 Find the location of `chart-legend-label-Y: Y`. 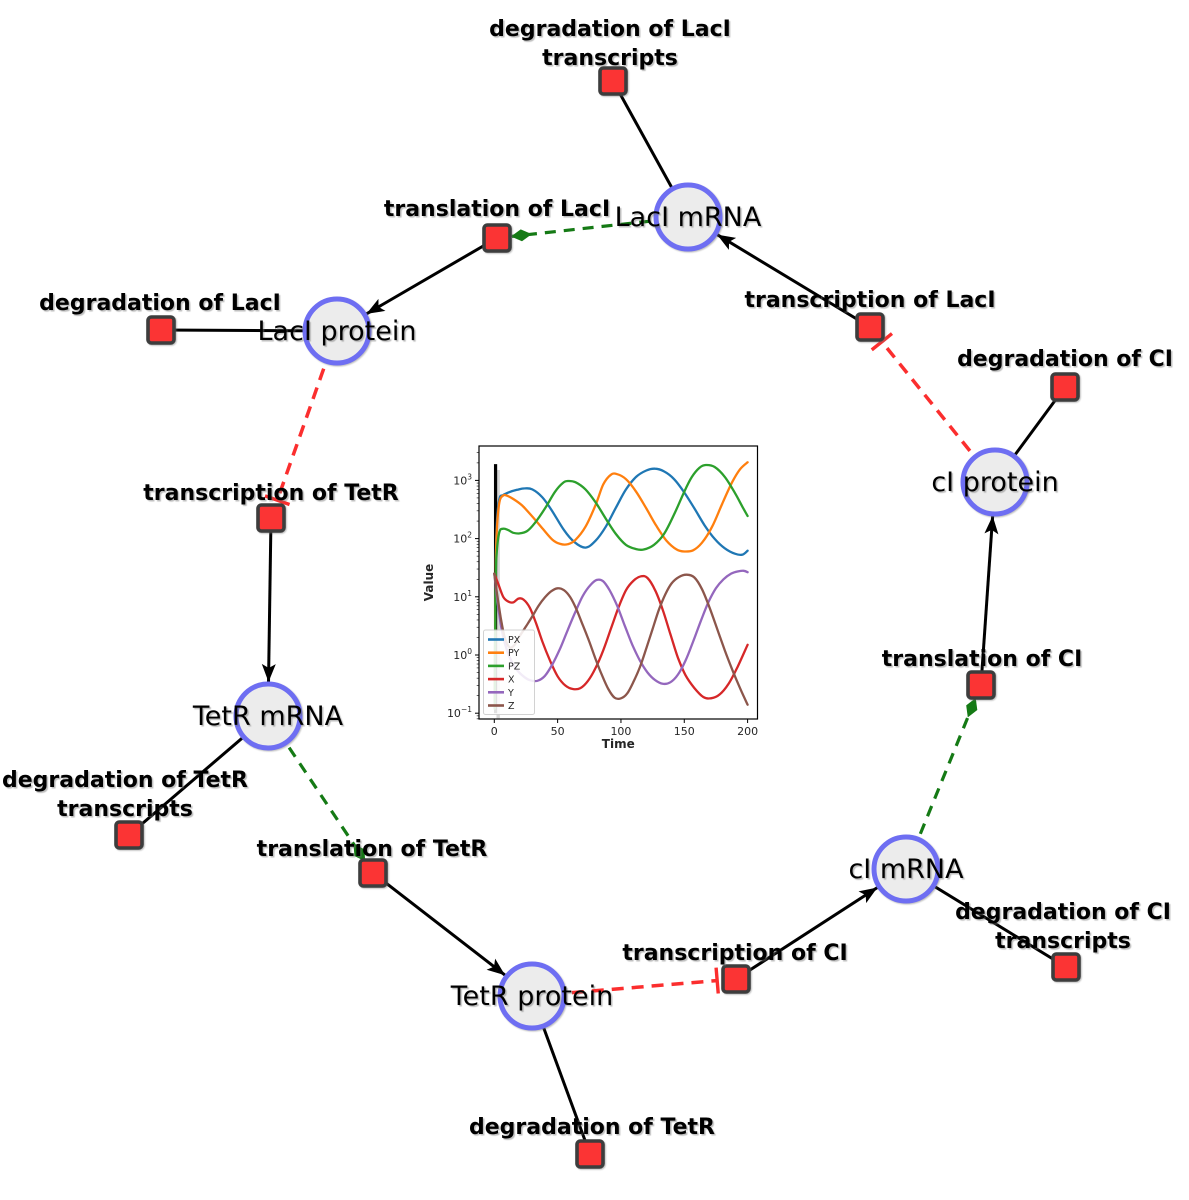

chart-legend-label-Y: Y is located at coordinates (510, 693).